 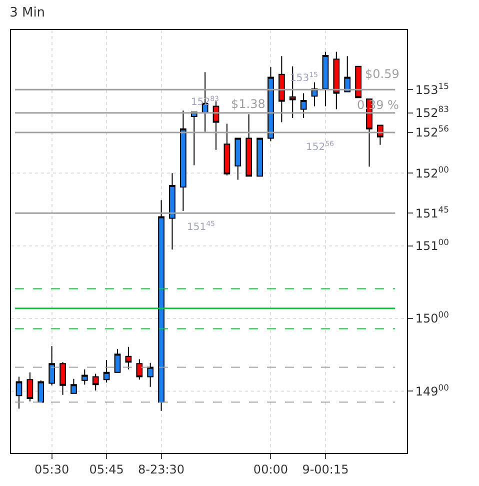 What do you see at coordinates (382, 74) in the screenshot?
I see `annotation: $0.59` at bounding box center [382, 74].